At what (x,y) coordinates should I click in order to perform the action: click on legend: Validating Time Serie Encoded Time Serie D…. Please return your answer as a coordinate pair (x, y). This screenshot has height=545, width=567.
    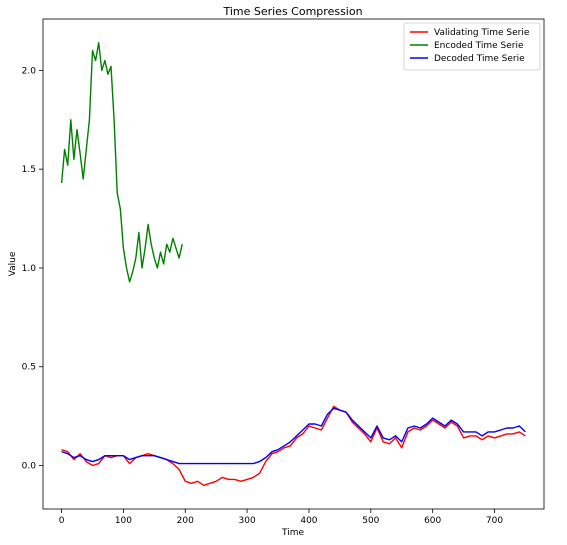
    Looking at the image, I should click on (472, 46).